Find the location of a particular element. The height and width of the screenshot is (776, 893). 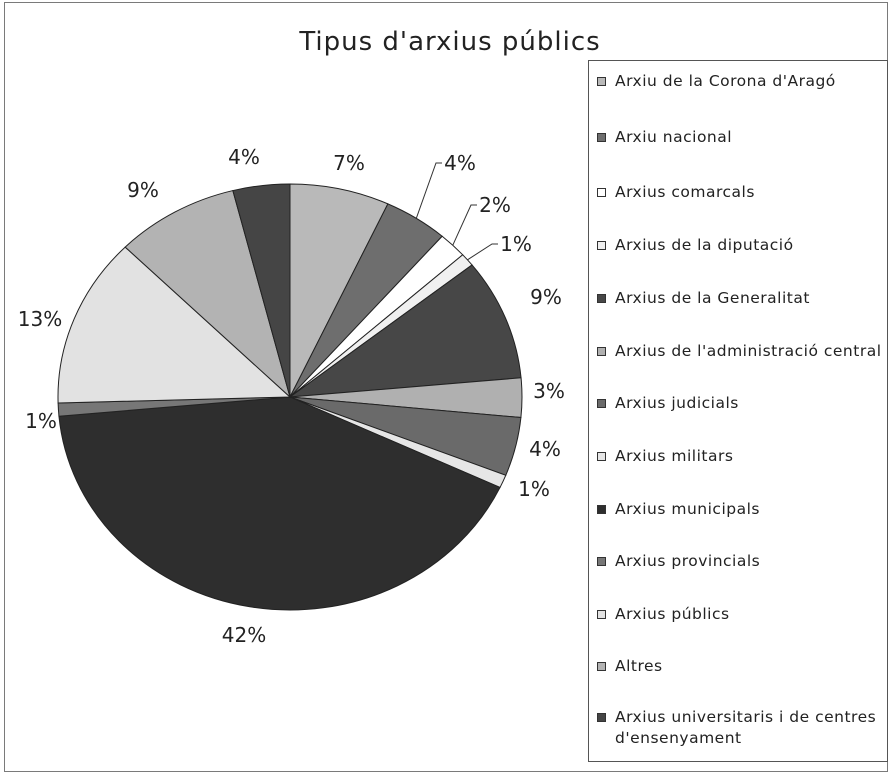

legend-label: Arxius de la Generalitat is located at coordinates (712, 298).